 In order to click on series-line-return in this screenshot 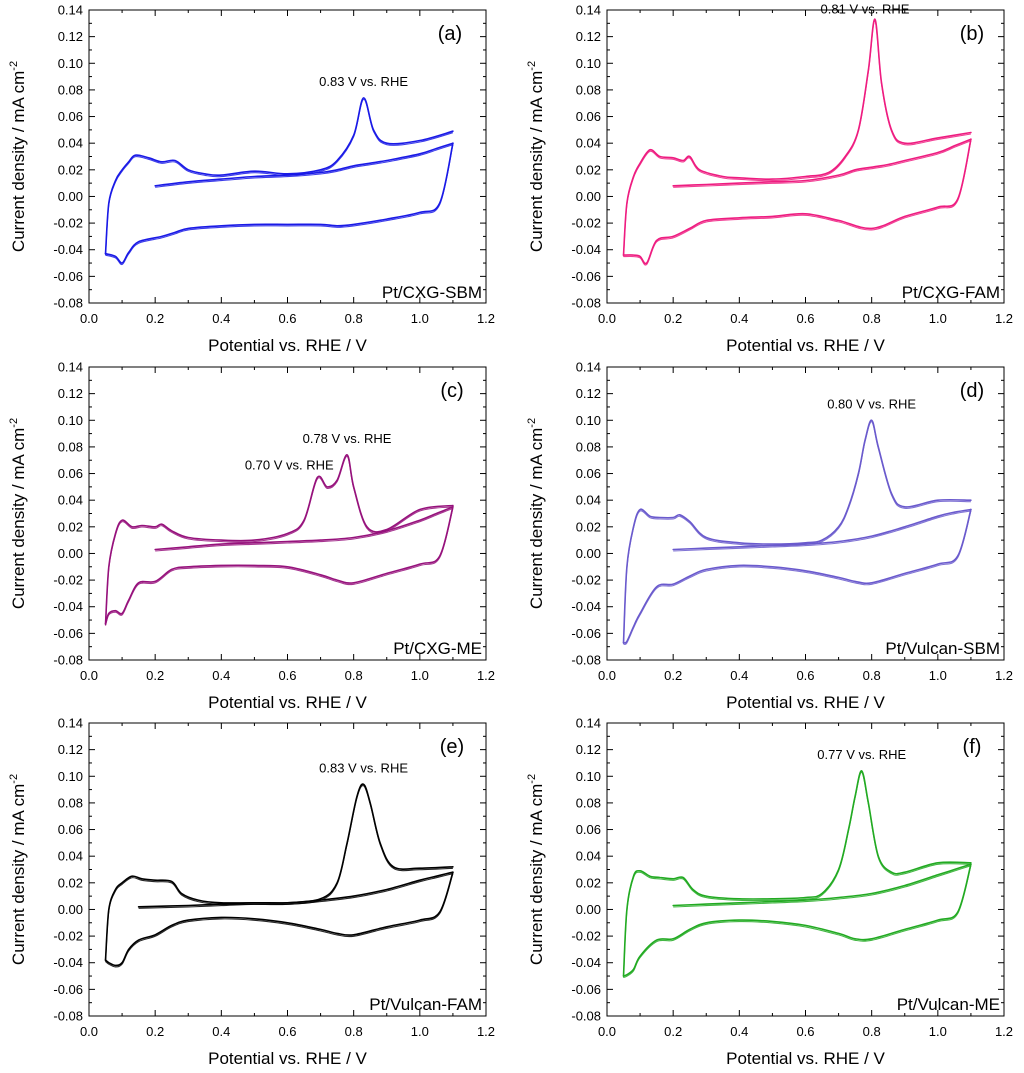, I will do `click(797, 873)`.